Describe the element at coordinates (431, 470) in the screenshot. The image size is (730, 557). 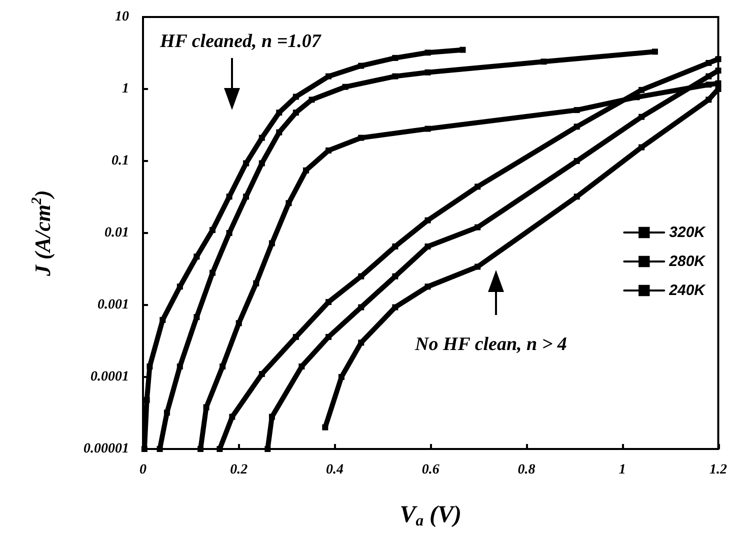
I see `x-tick-label: 0.6` at that location.